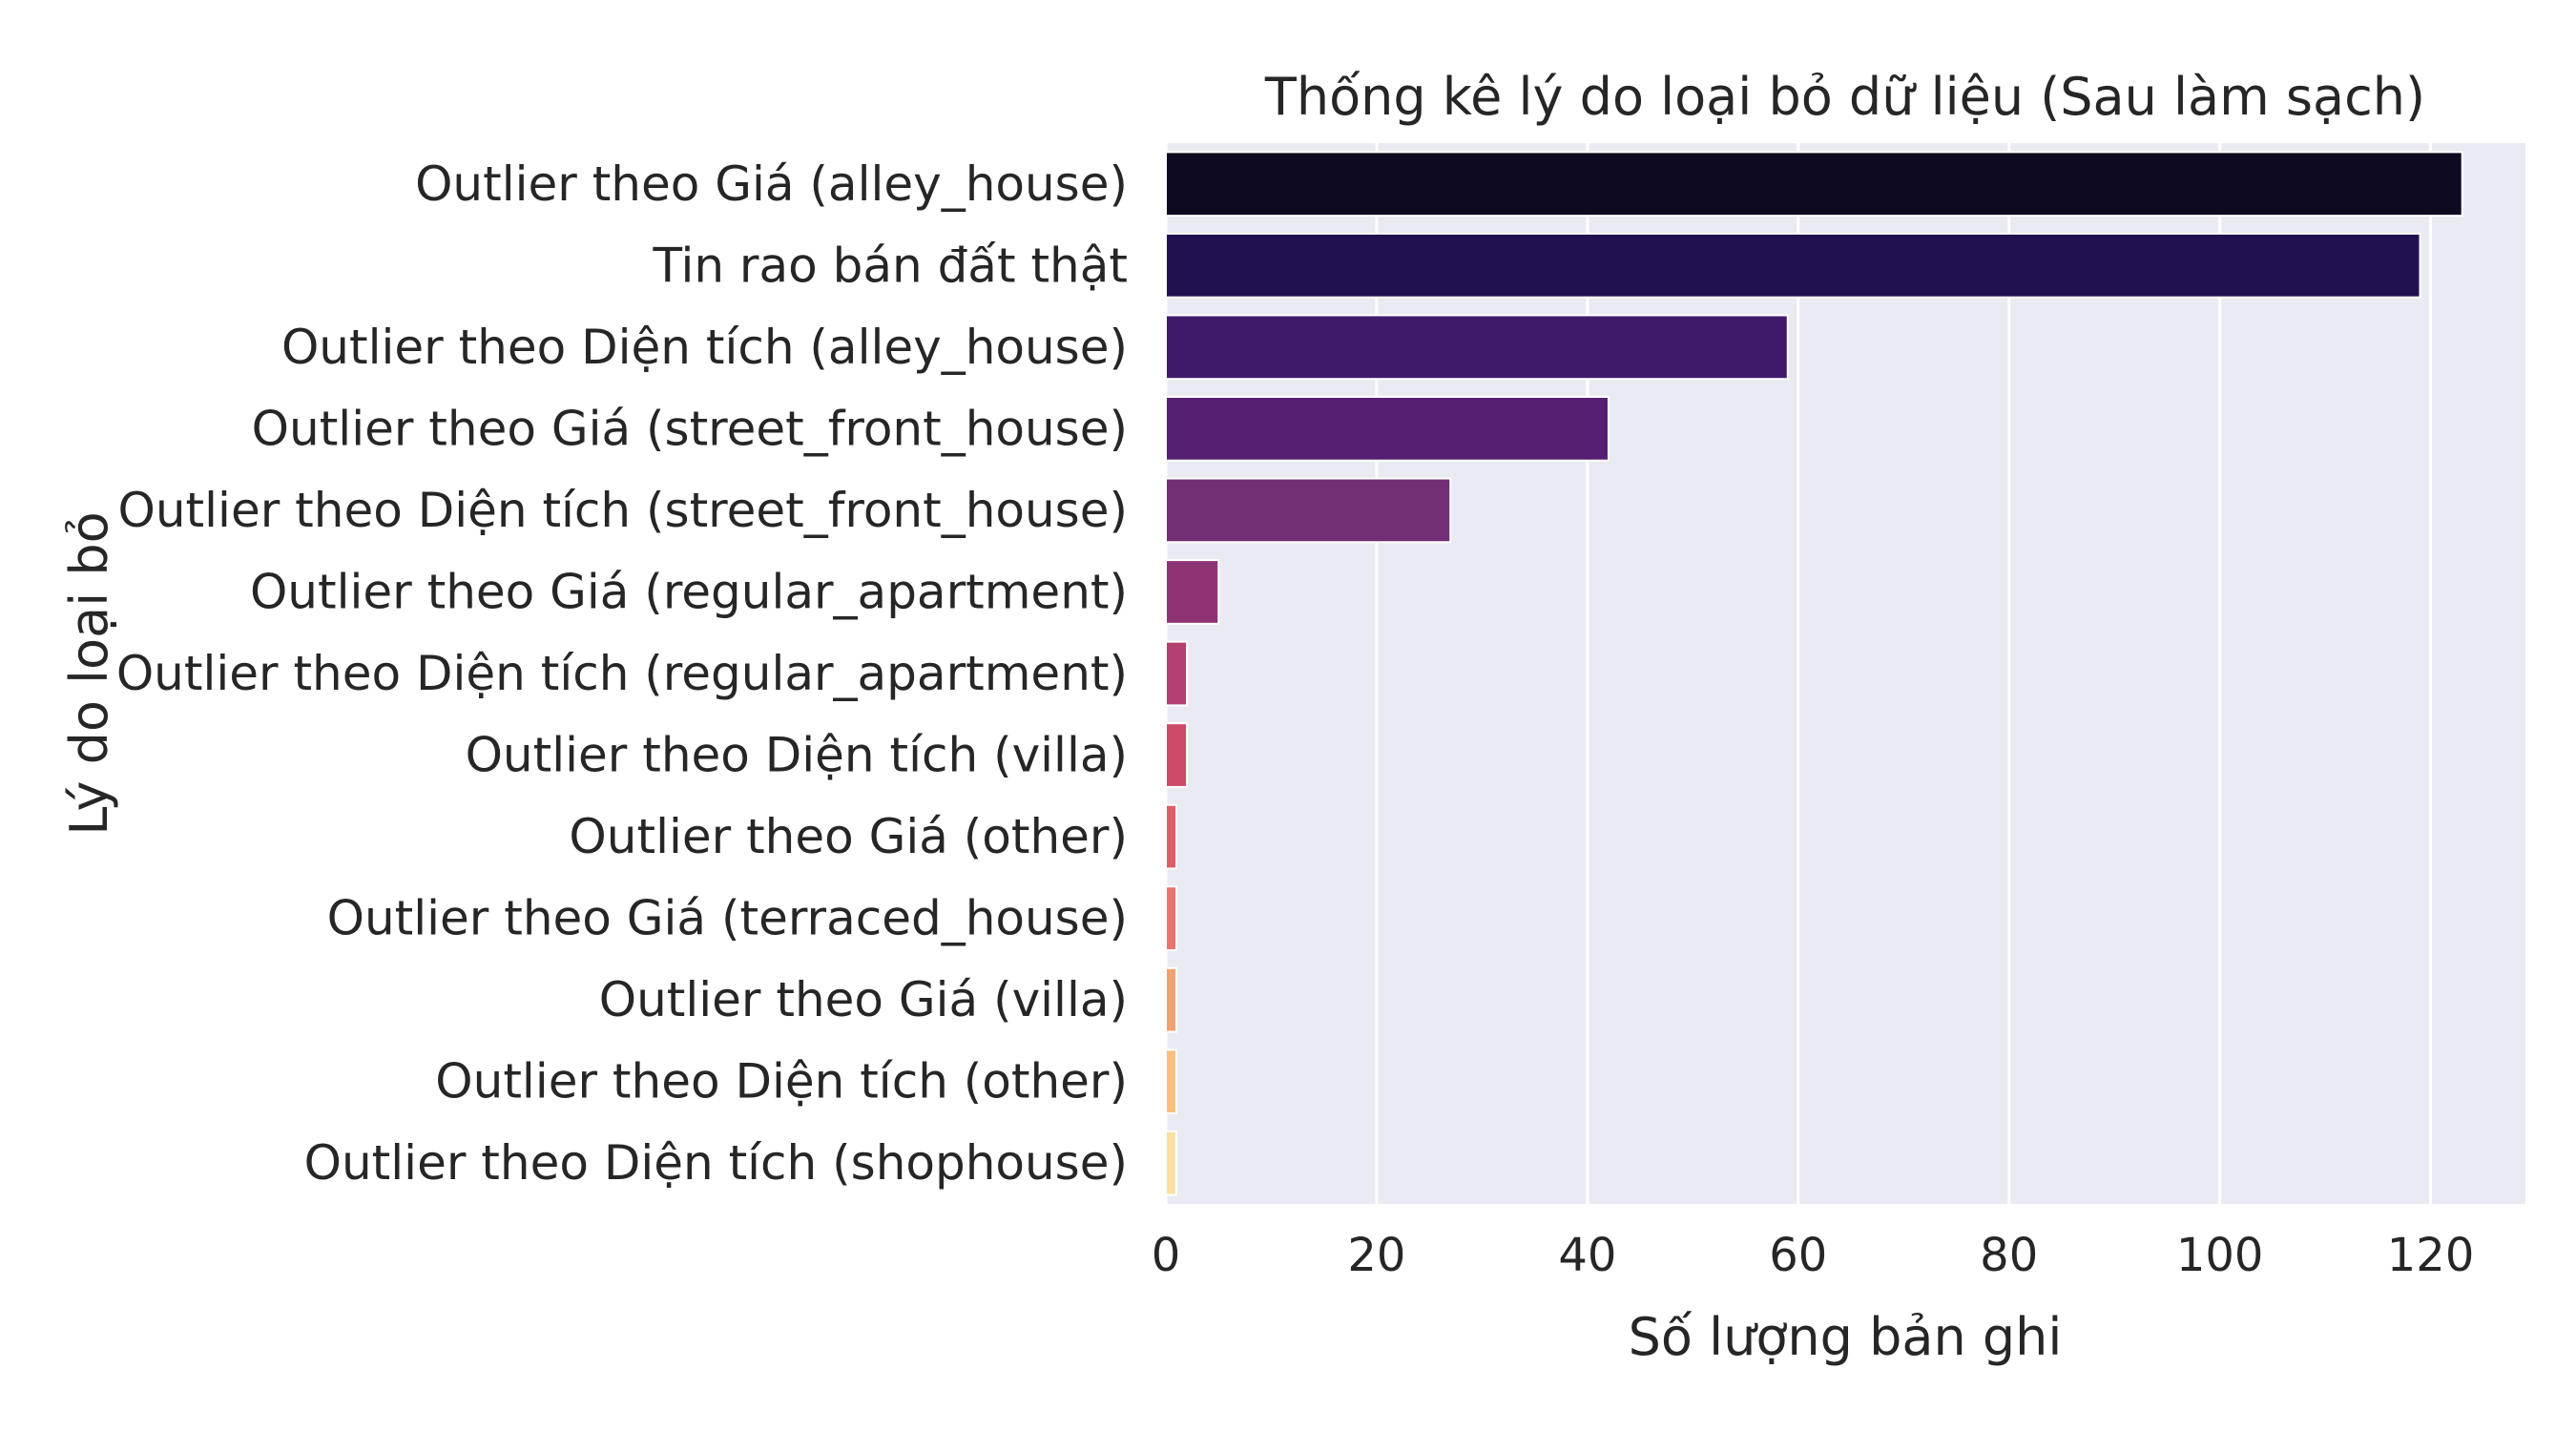 This screenshot has width=2576, height=1431. What do you see at coordinates (716, 1163) in the screenshot?
I see `category-label: Outlier theo Diện tích (shophouse)` at bounding box center [716, 1163].